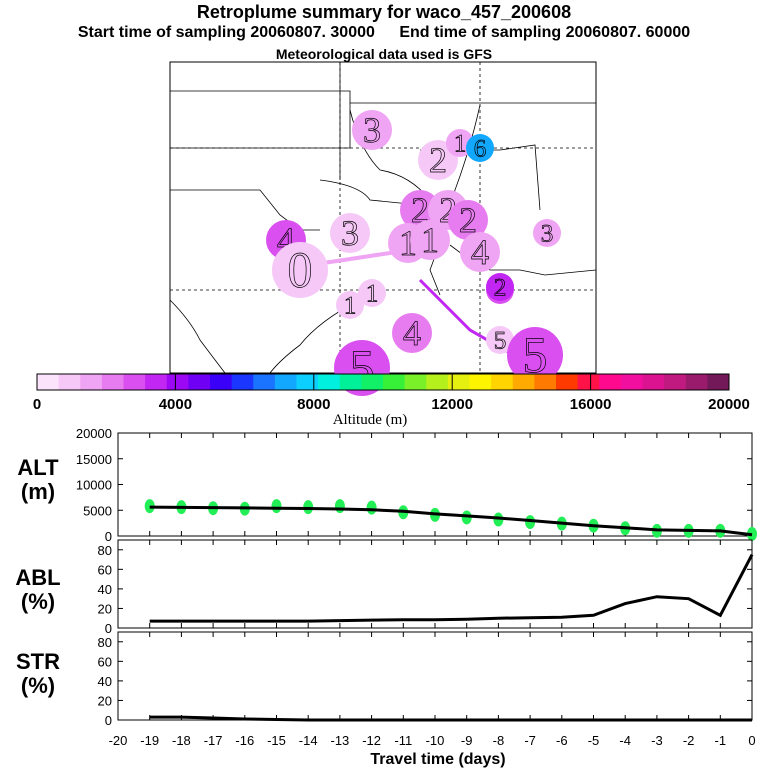  What do you see at coordinates (105, 608) in the screenshot?
I see `abl-ytick-label: 20` at bounding box center [105, 608].